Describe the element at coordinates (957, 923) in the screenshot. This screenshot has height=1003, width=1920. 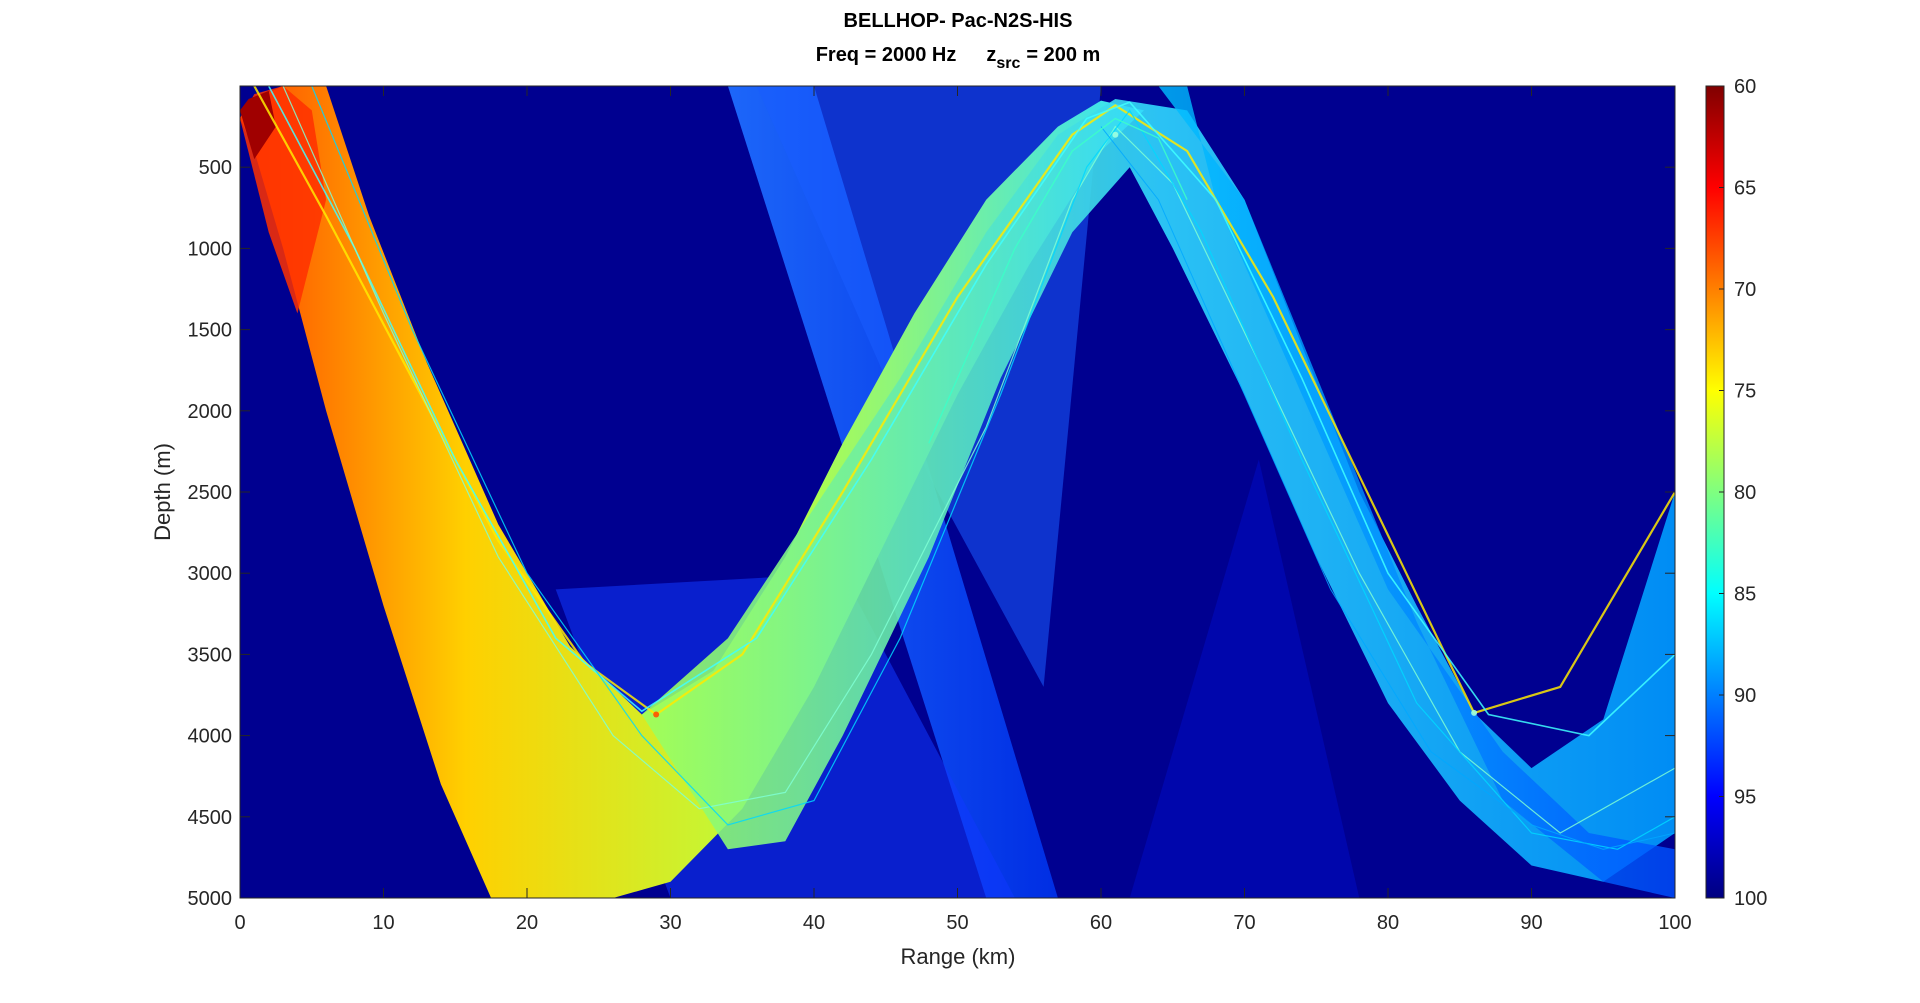
I see `x-tick-label: 50` at that location.